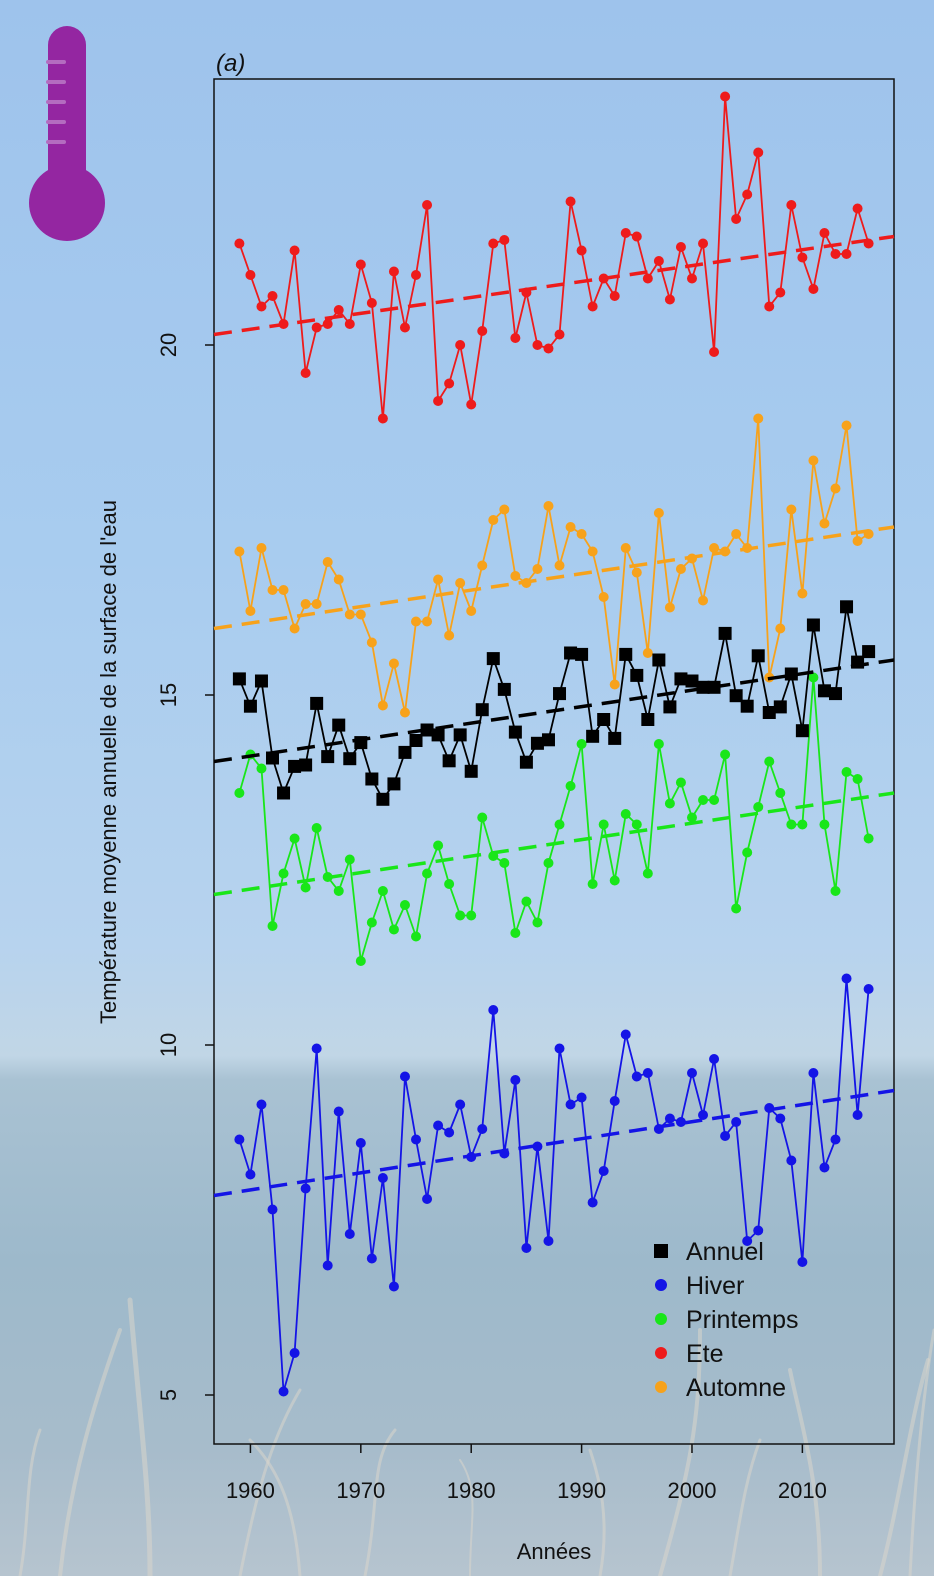  I want to click on legend-label: Hiver, so click(715, 1286).